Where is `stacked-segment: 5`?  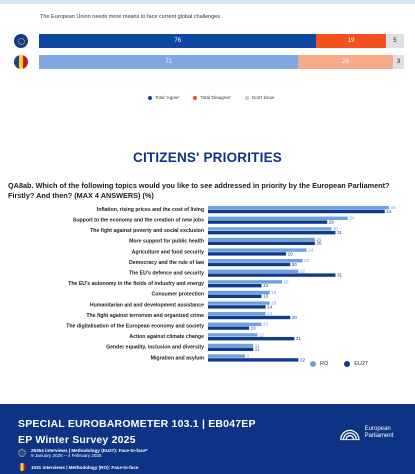 stacked-segment: 5 is located at coordinates (394, 41).